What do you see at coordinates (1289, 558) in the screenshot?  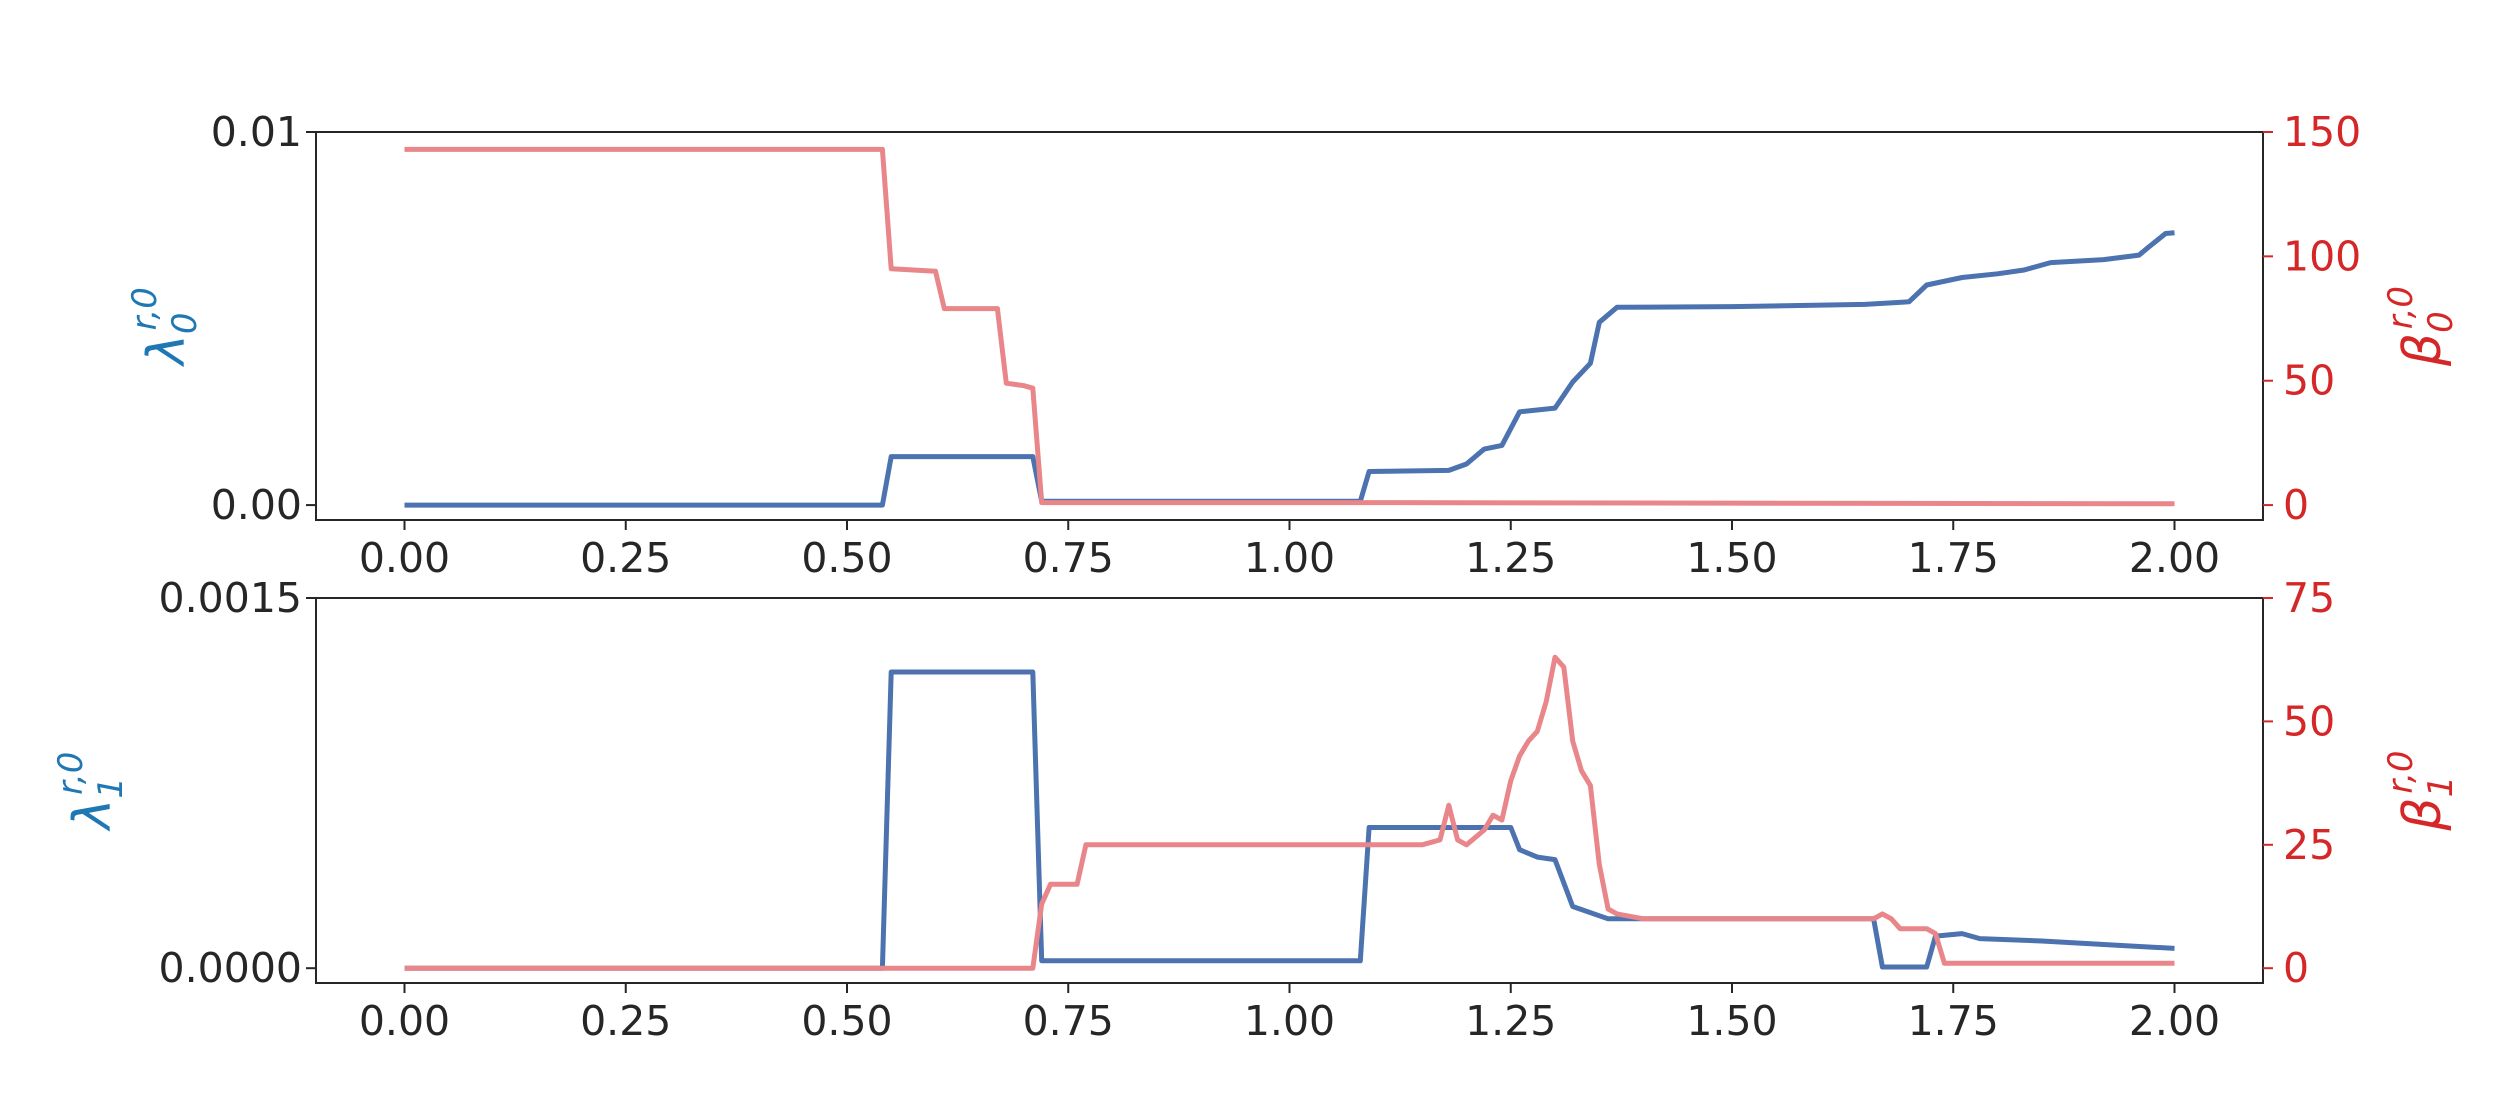 I see `top-x-tick-label: 1.00` at bounding box center [1289, 558].